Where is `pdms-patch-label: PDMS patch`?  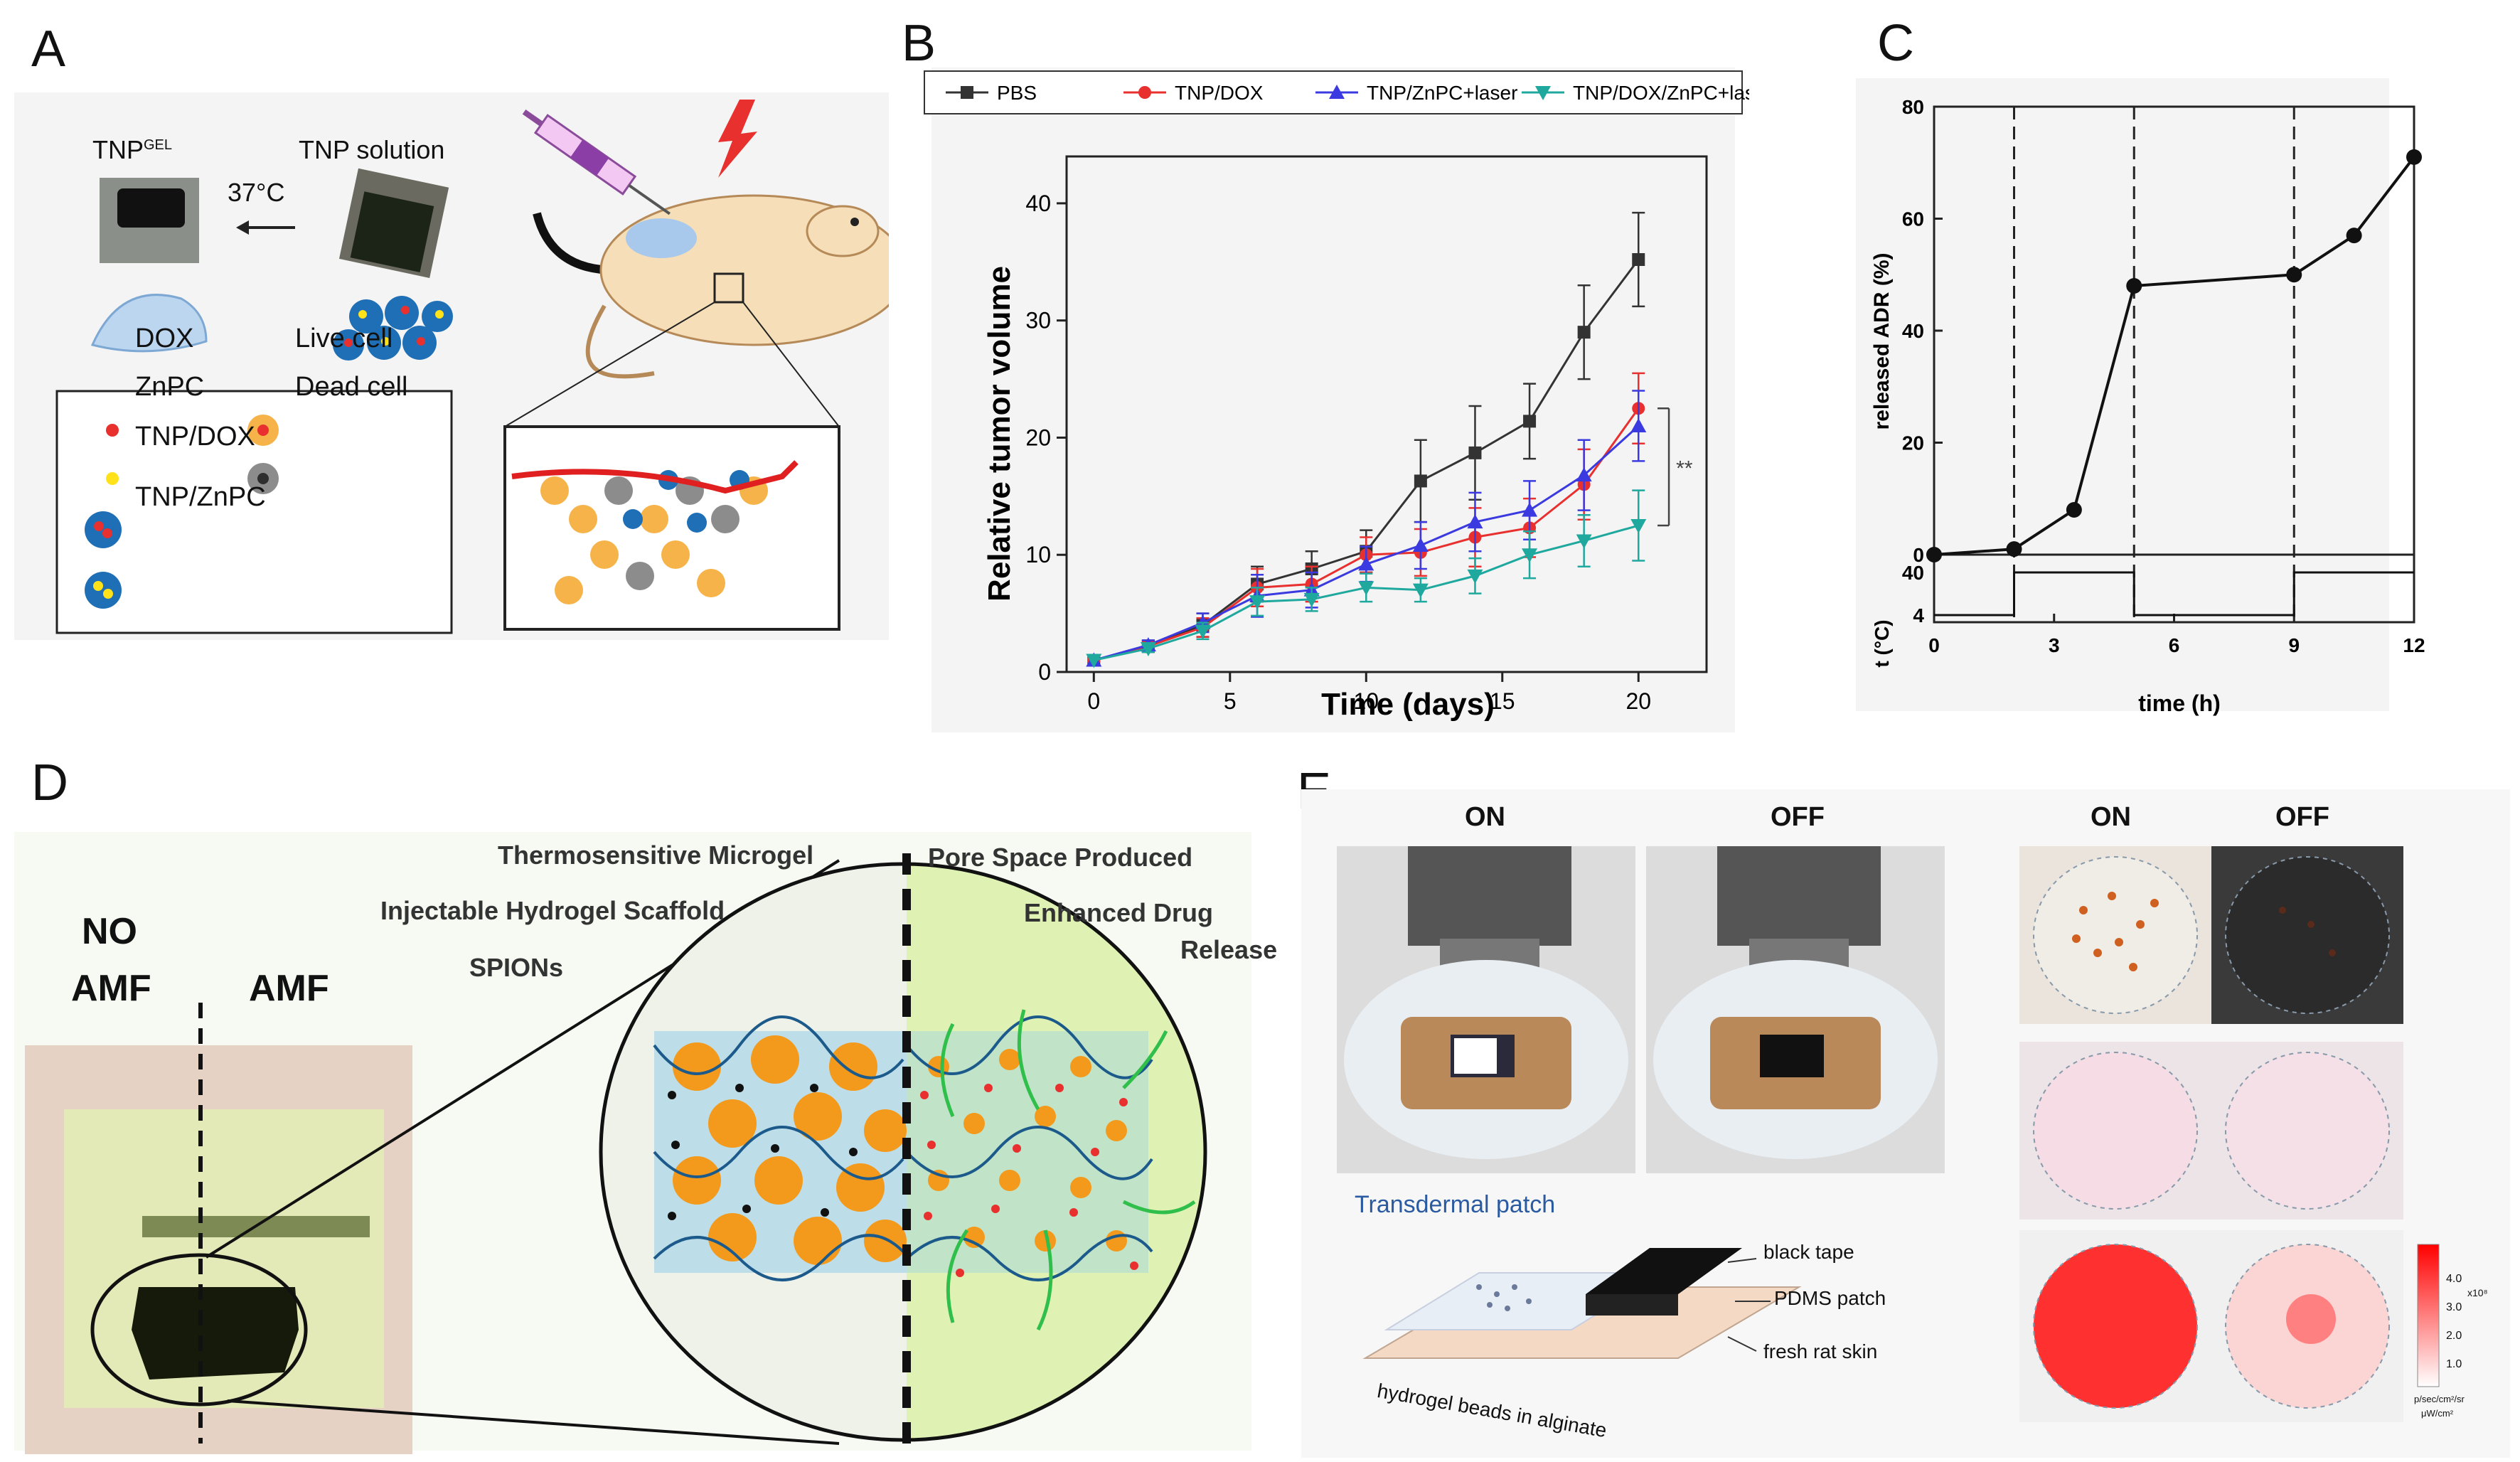
pdms-patch-label: PDMS patch is located at coordinates (1830, 1298).